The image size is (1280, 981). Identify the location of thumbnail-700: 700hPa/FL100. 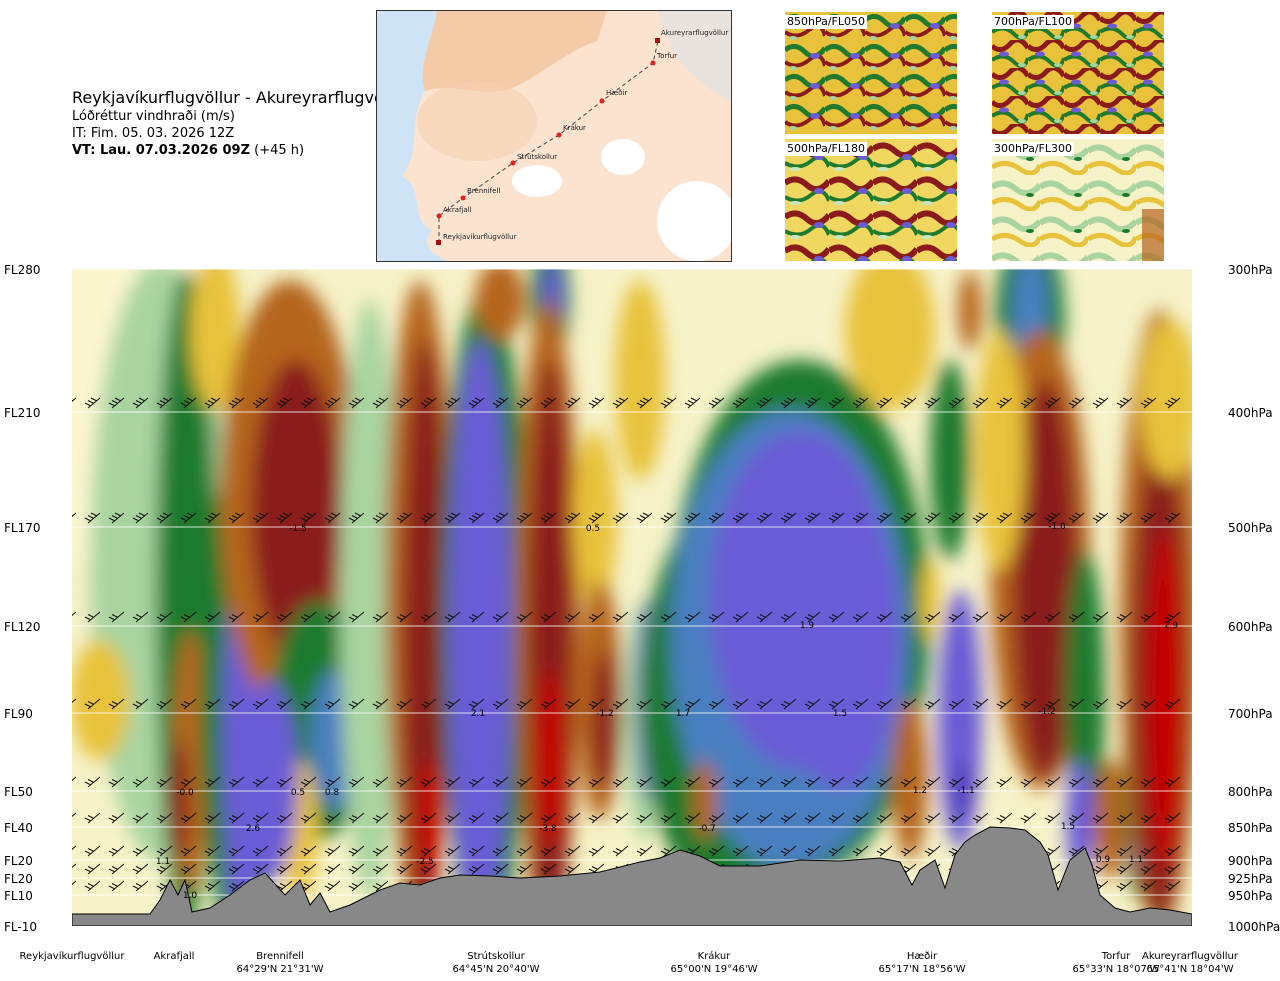
(1078, 73).